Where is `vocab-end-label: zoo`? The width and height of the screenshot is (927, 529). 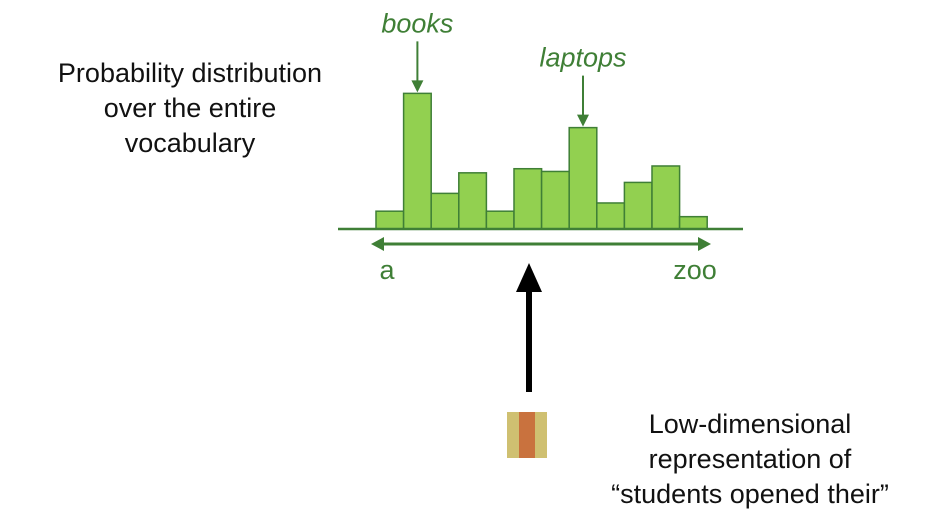 vocab-end-label: zoo is located at coordinates (695, 270).